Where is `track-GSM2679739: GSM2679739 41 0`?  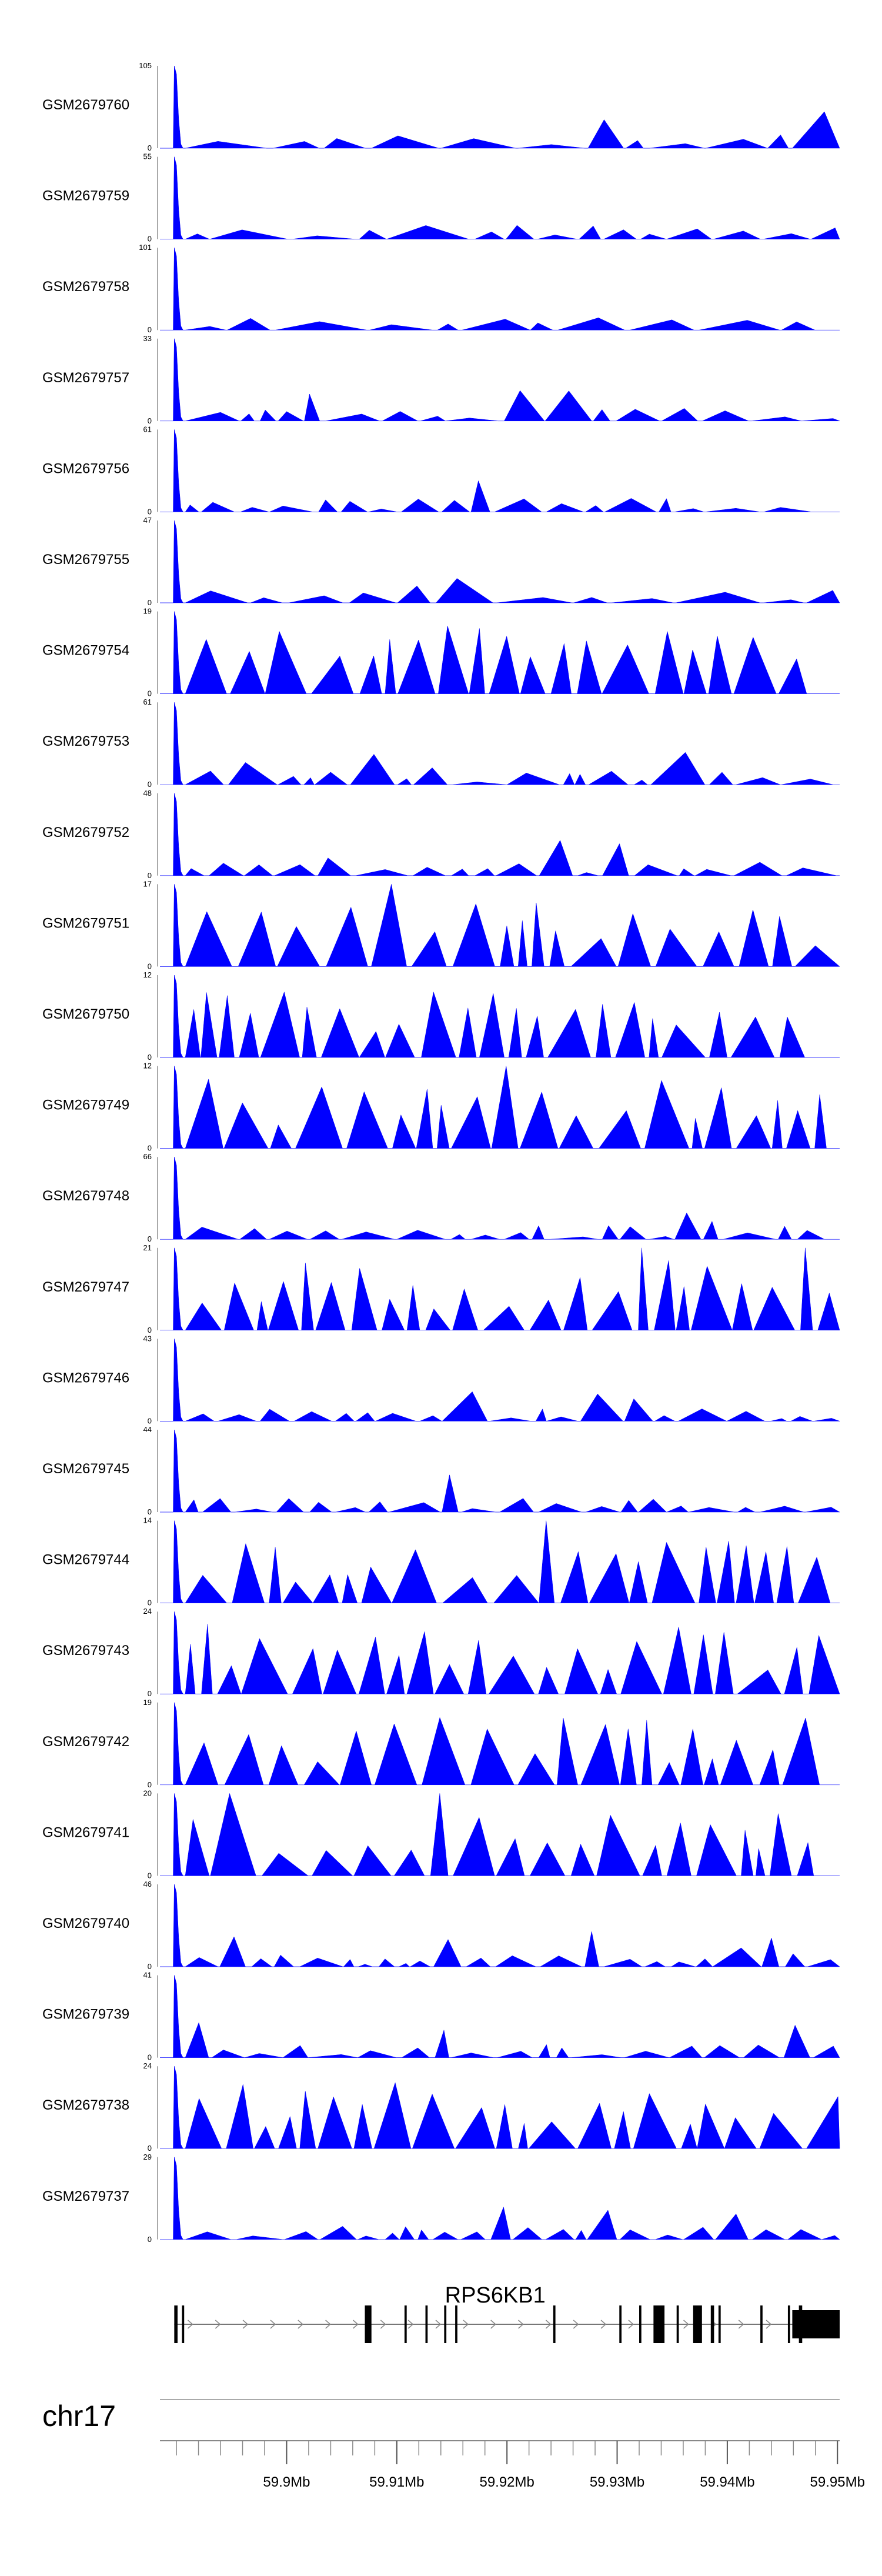 track-GSM2679739: GSM2679739 41 0 is located at coordinates (441, 2016).